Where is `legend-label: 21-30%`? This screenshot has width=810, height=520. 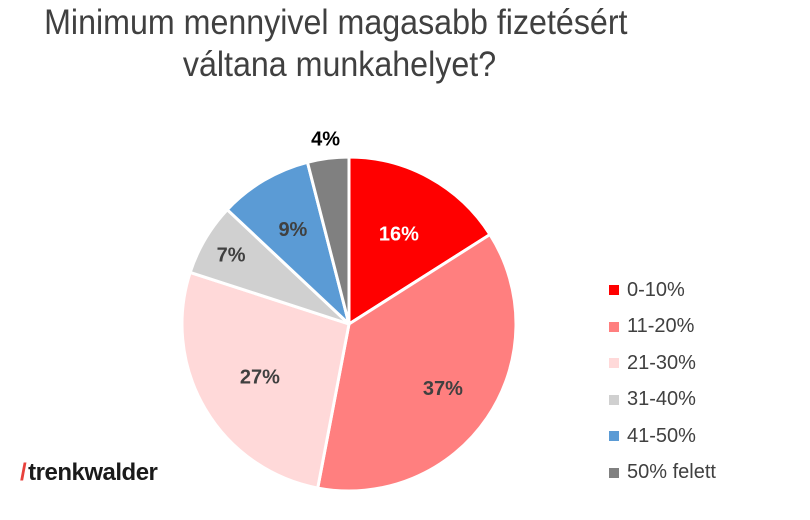 legend-label: 21-30% is located at coordinates (661, 362).